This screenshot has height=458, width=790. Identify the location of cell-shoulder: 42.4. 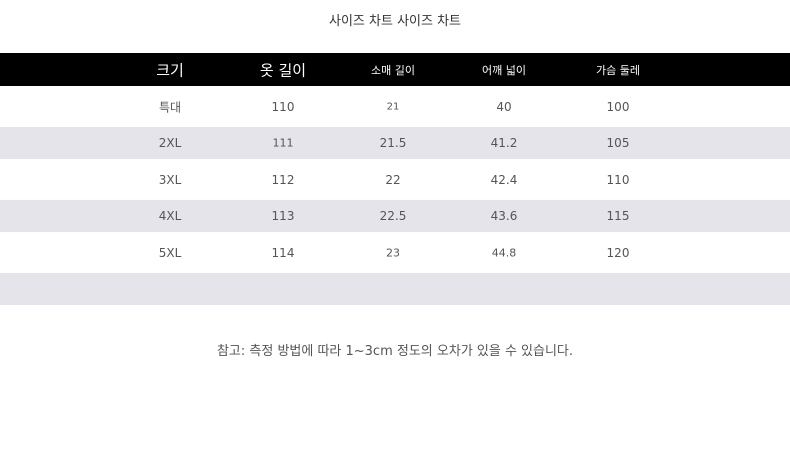
(504, 179).